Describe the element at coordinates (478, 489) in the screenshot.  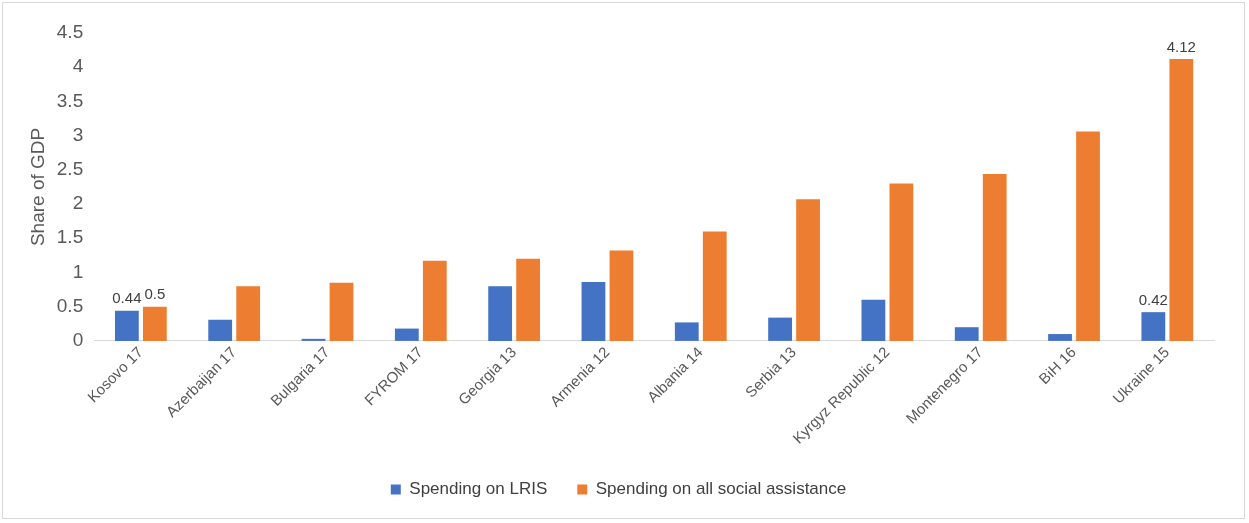
I see `legend-label: Spending on LRIS` at that location.